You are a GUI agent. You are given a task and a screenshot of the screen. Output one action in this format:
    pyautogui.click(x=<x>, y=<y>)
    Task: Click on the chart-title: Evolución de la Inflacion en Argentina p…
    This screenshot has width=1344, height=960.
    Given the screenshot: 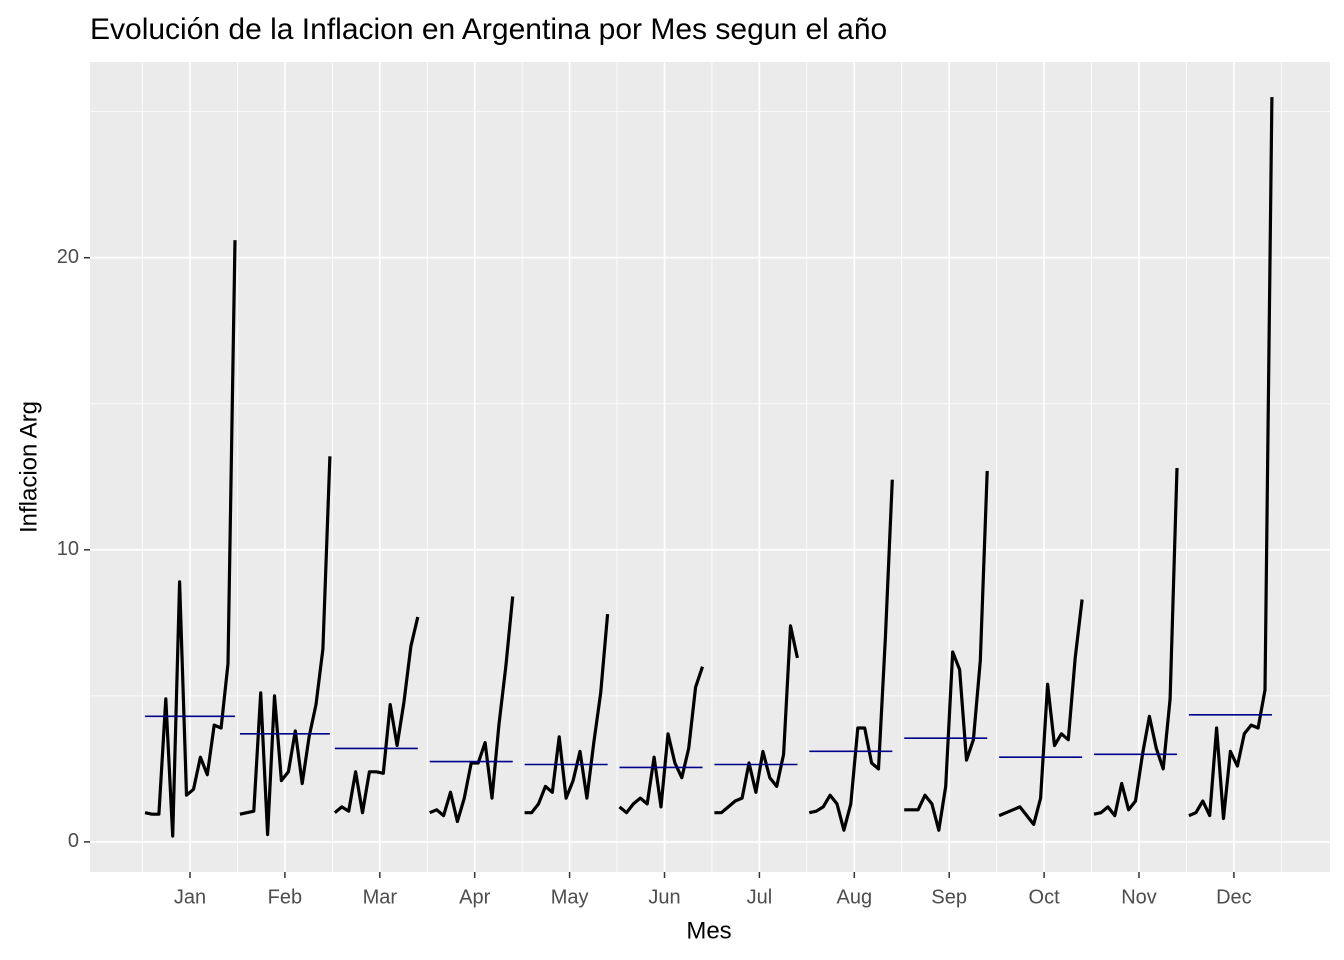 What is the action you would take?
    pyautogui.click(x=488, y=29)
    